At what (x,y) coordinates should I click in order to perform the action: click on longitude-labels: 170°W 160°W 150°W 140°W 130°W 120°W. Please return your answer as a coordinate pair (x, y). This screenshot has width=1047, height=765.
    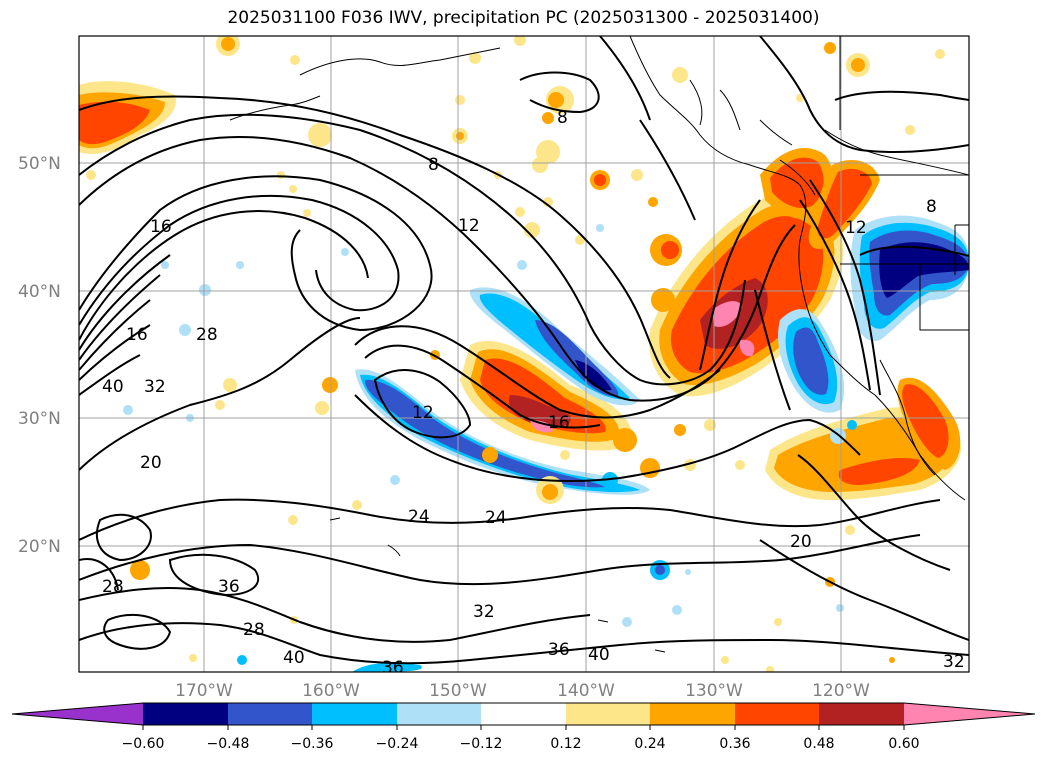
    Looking at the image, I should click on (522, 691).